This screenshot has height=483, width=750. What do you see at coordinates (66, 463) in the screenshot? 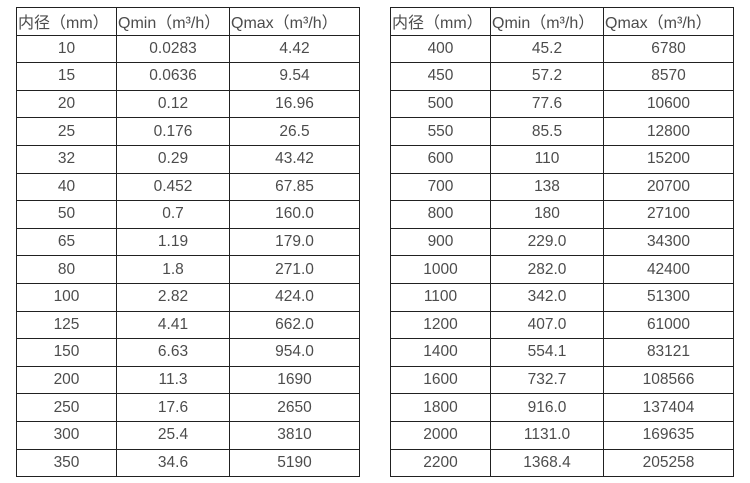
I see `table-cell: 350` at bounding box center [66, 463].